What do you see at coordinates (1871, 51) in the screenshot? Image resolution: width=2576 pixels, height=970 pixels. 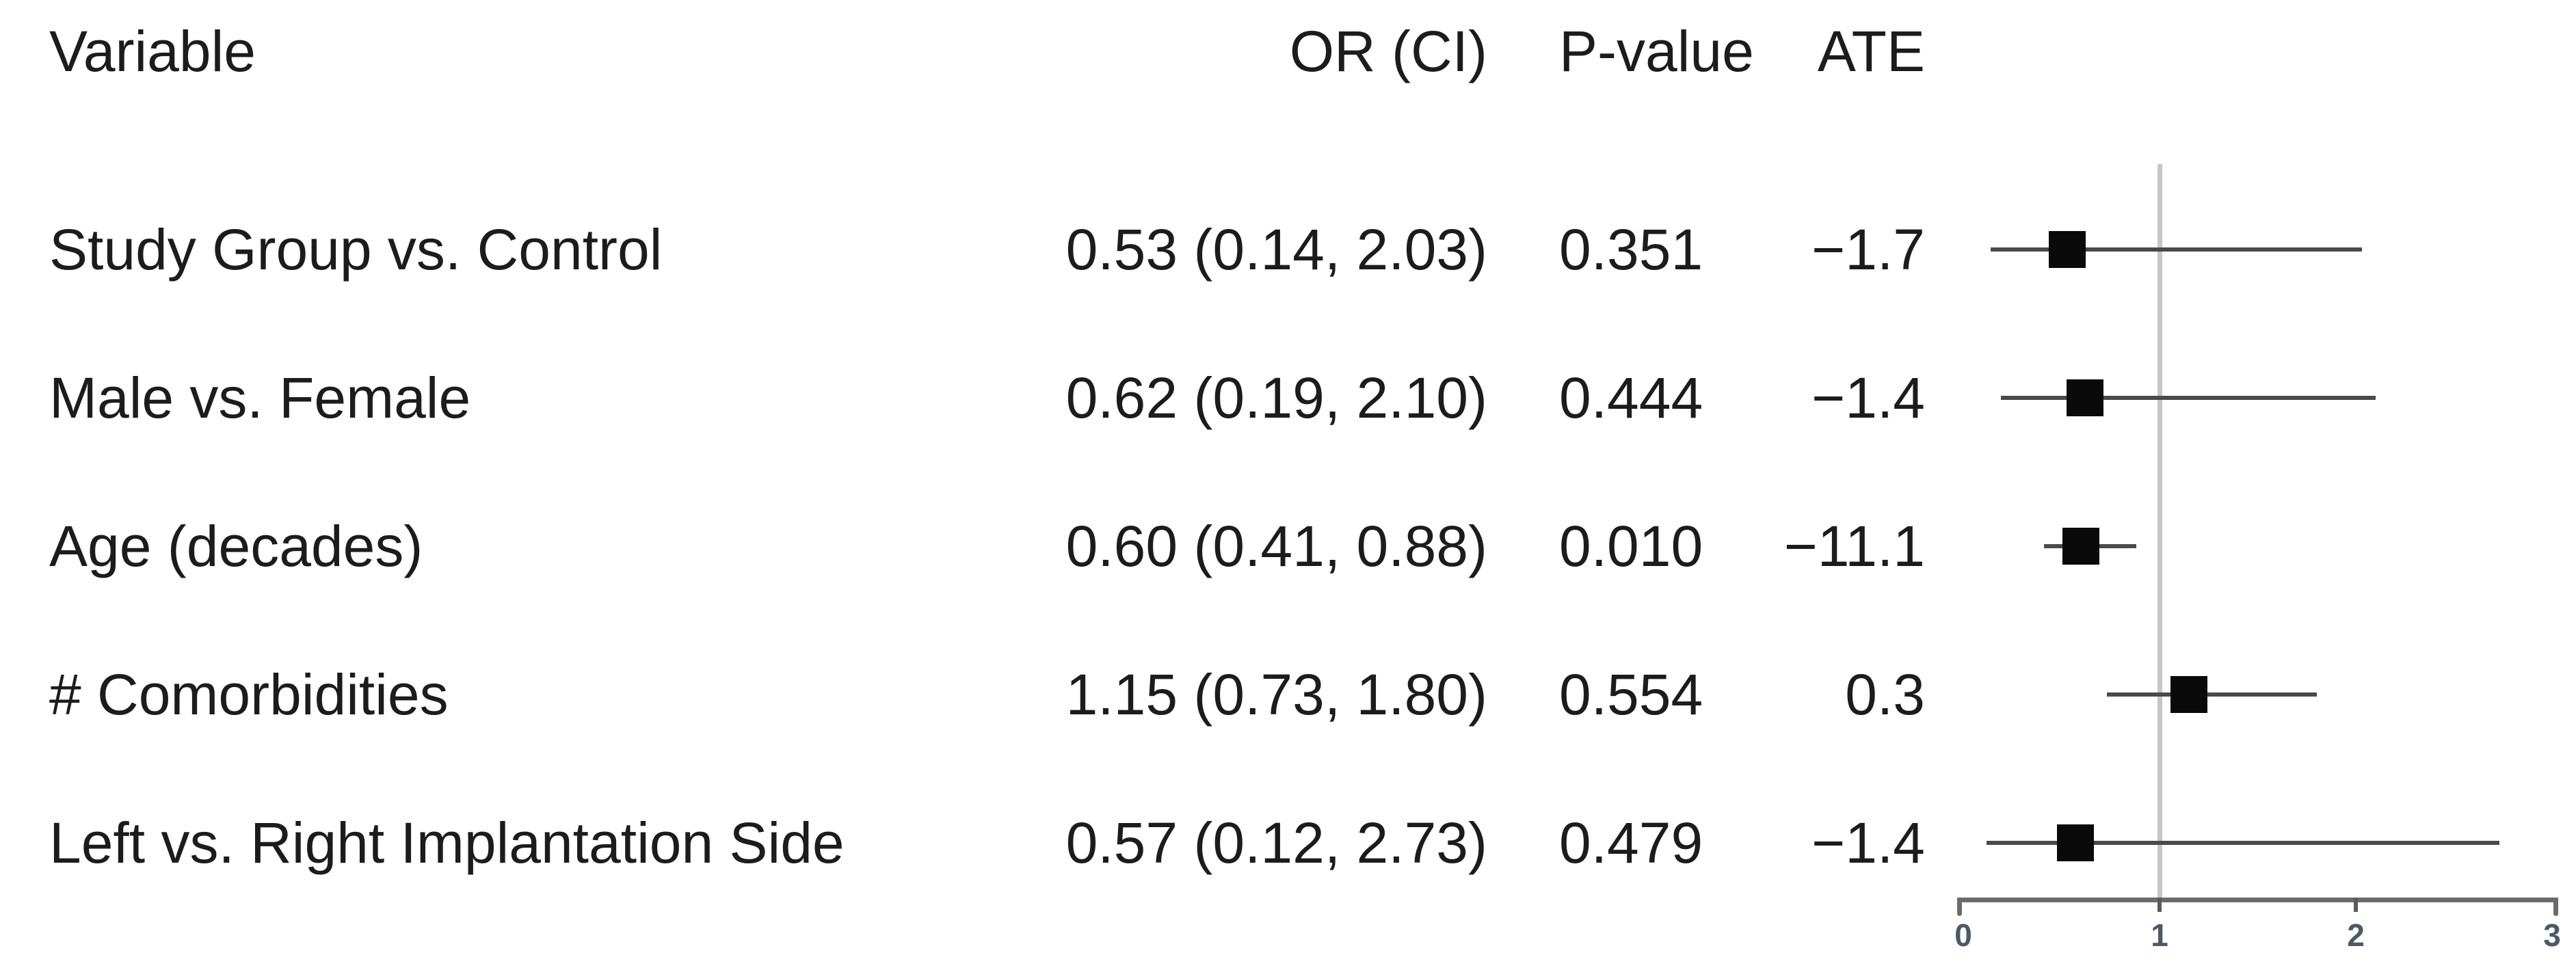 I see `col-header-ate: ATE` at bounding box center [1871, 51].